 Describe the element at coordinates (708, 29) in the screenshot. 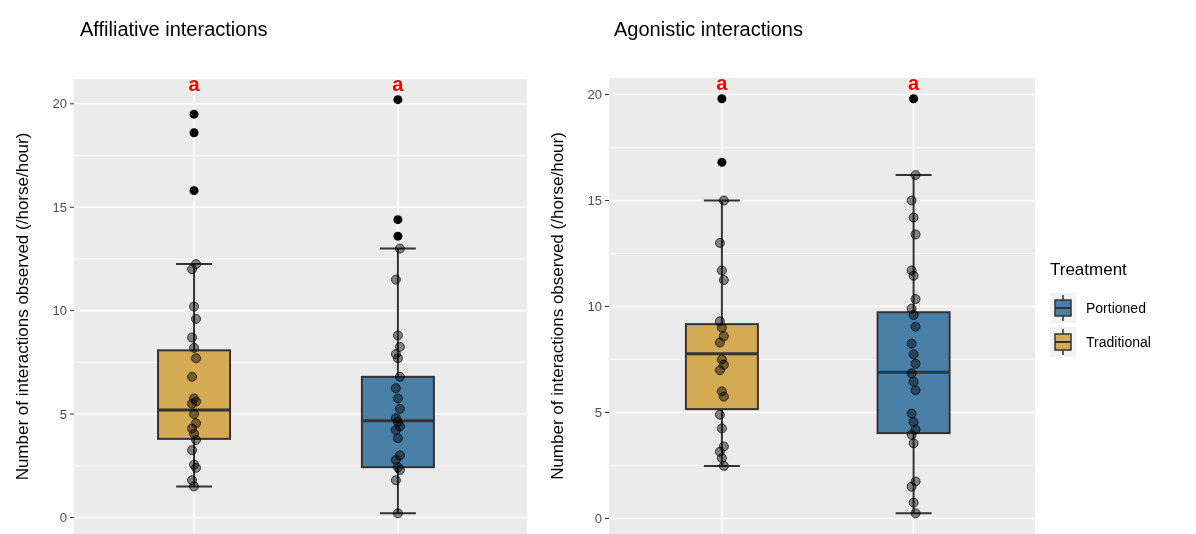

I see `chart-title: Agonistic interactions` at that location.